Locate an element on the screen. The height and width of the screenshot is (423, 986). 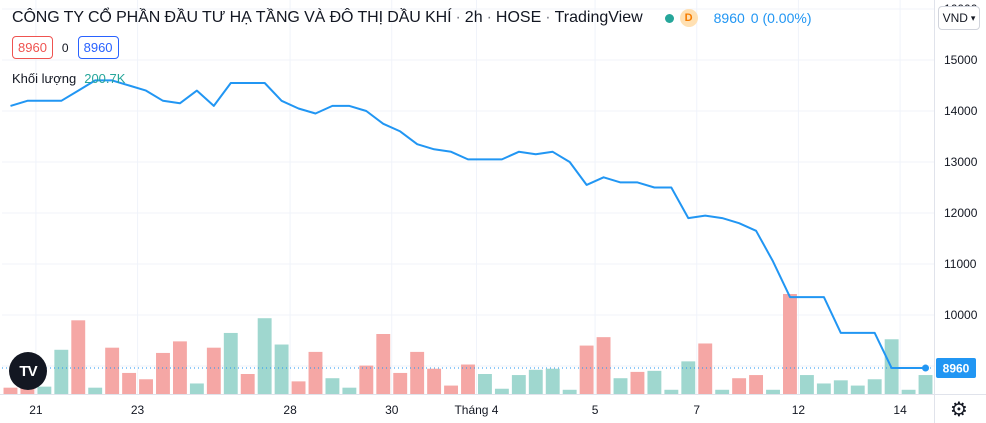
quick-trade-panel: 8960 0 8960 is located at coordinates (65, 47).